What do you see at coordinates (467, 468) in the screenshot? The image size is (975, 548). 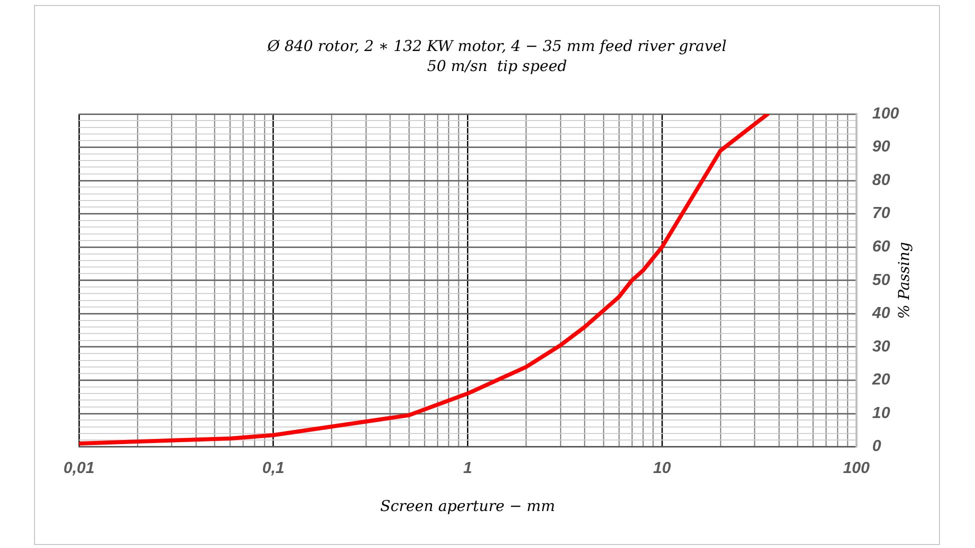 I see `x-tick-label: 1` at bounding box center [467, 468].